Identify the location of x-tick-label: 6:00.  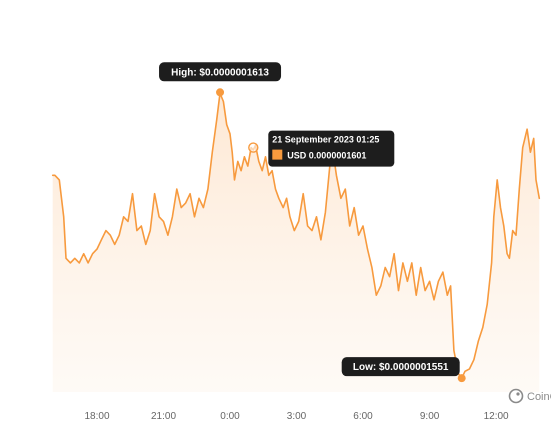
(363, 416).